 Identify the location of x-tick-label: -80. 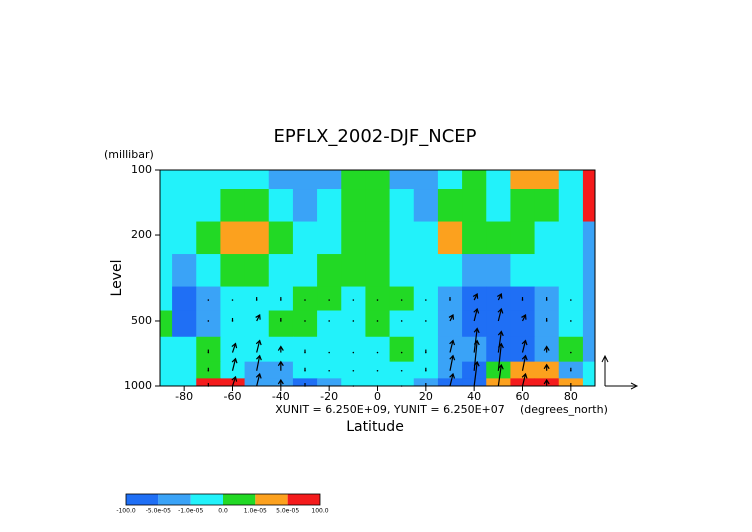
(184, 396).